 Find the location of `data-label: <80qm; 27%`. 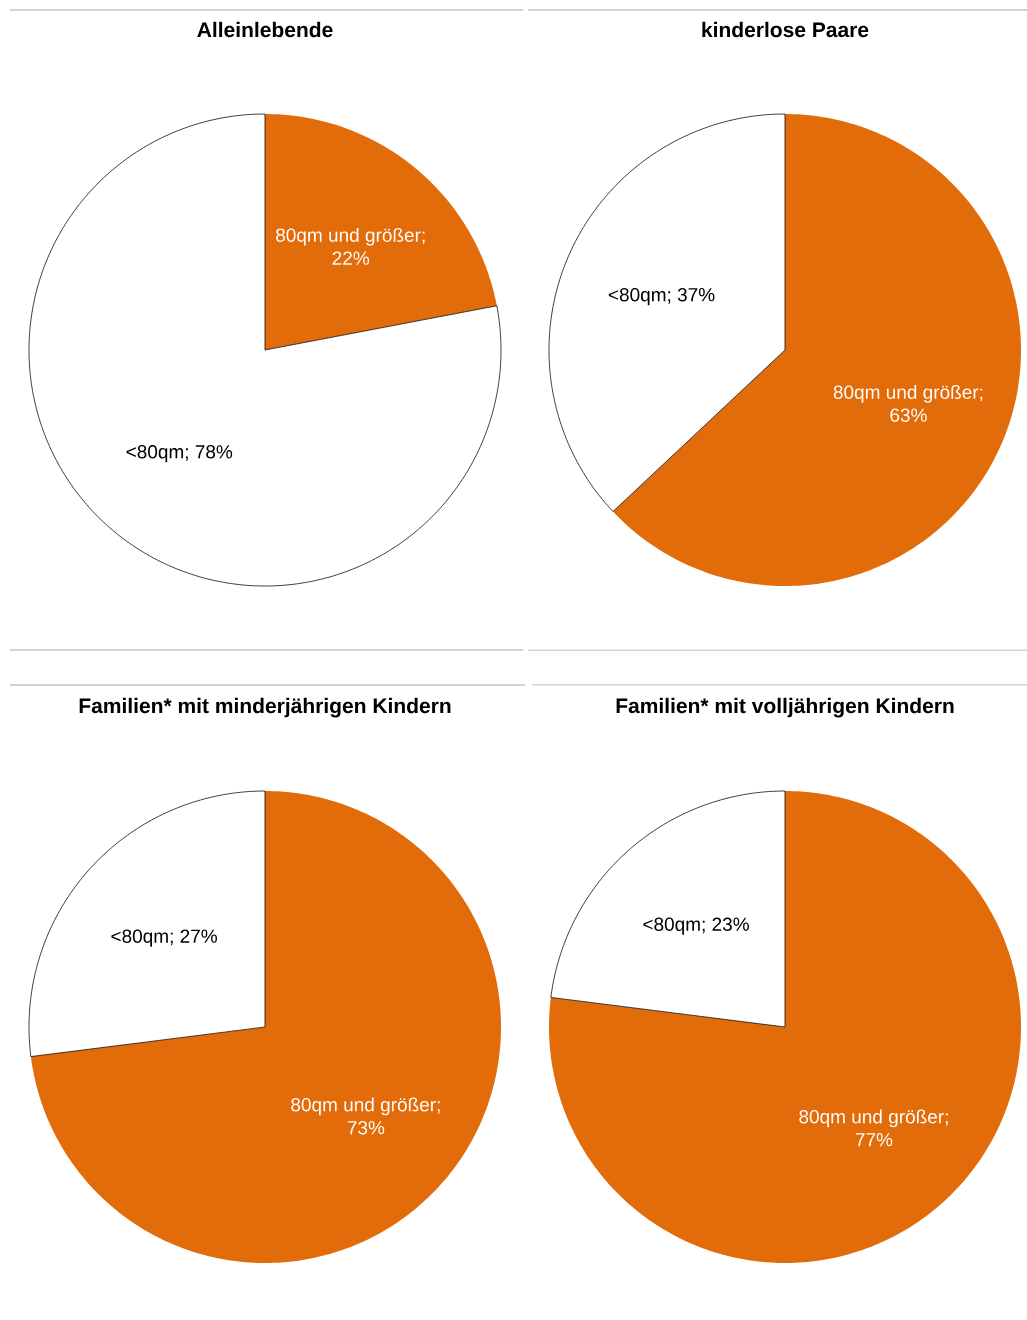

data-label: <80qm; 27% is located at coordinates (164, 938).